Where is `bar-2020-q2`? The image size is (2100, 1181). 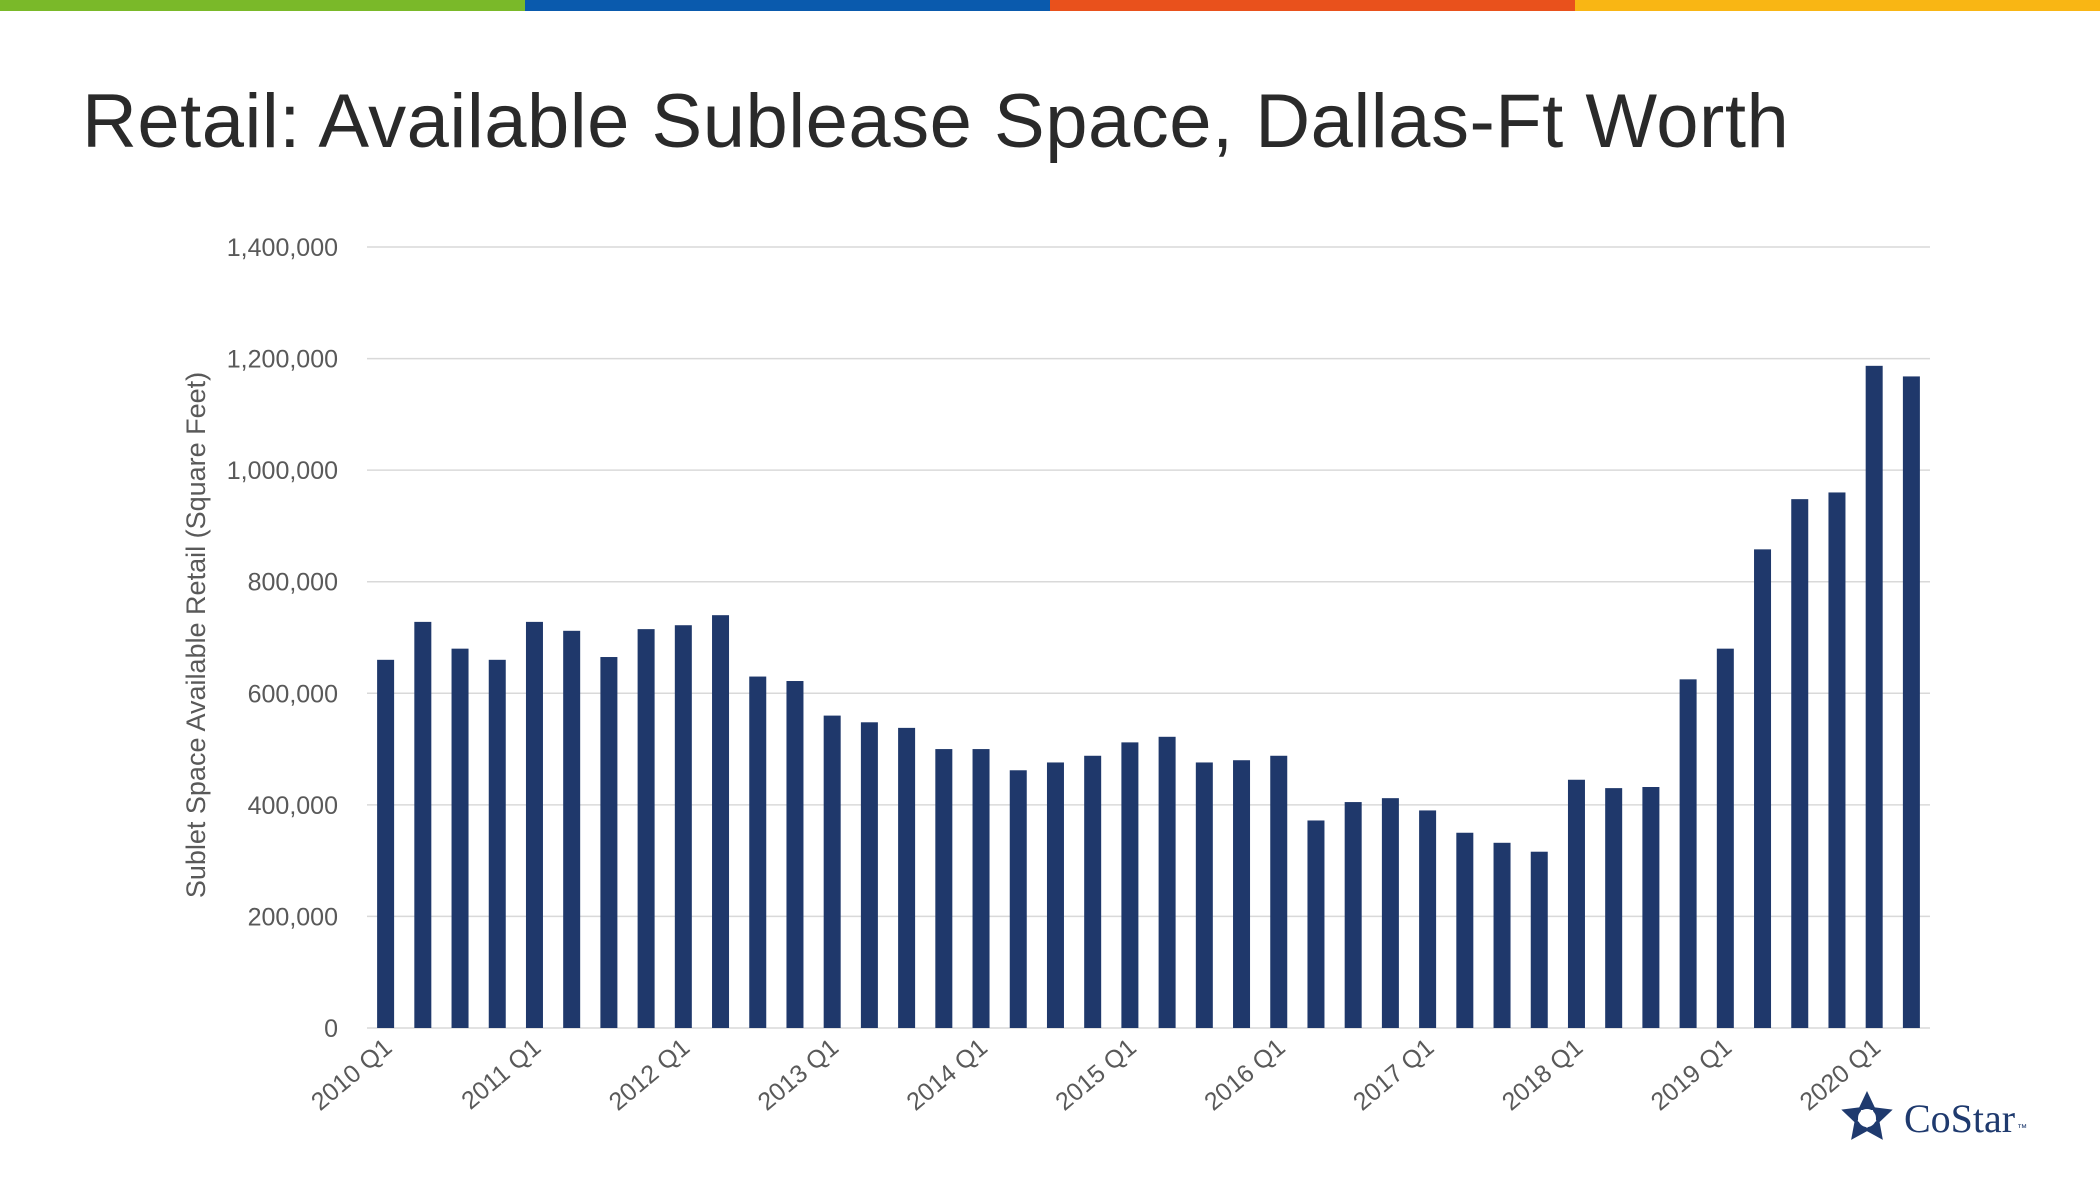 bar-2020-q2 is located at coordinates (1911, 702).